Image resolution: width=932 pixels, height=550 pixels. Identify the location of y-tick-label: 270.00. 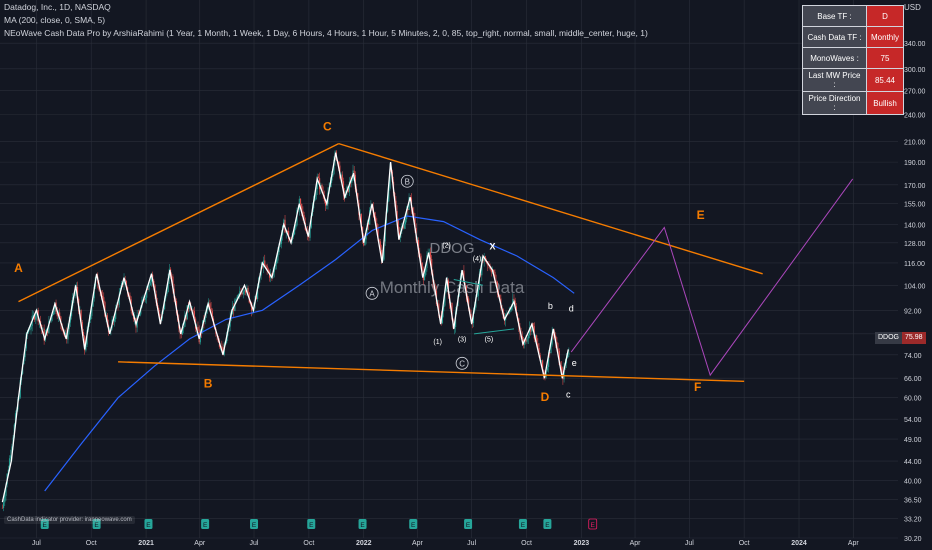
(915, 91).